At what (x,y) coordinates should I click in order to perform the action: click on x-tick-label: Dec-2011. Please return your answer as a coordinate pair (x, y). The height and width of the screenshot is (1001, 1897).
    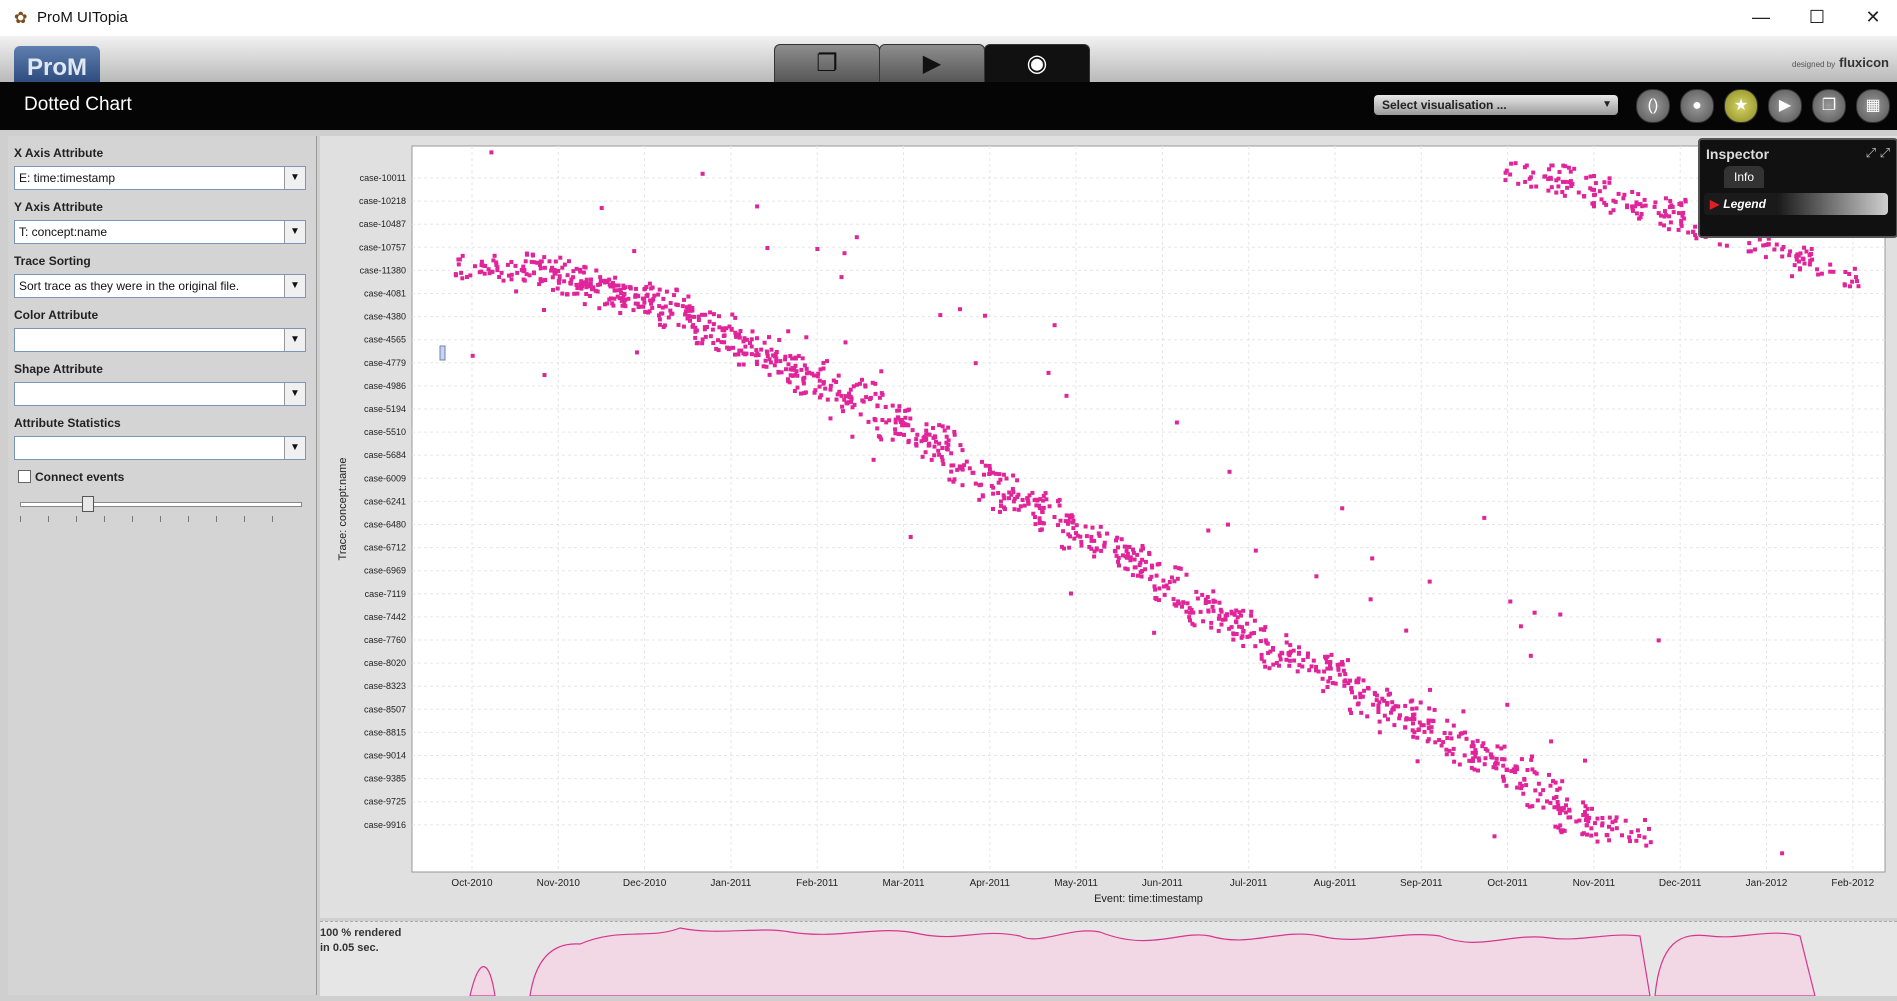
    Looking at the image, I should click on (1680, 883).